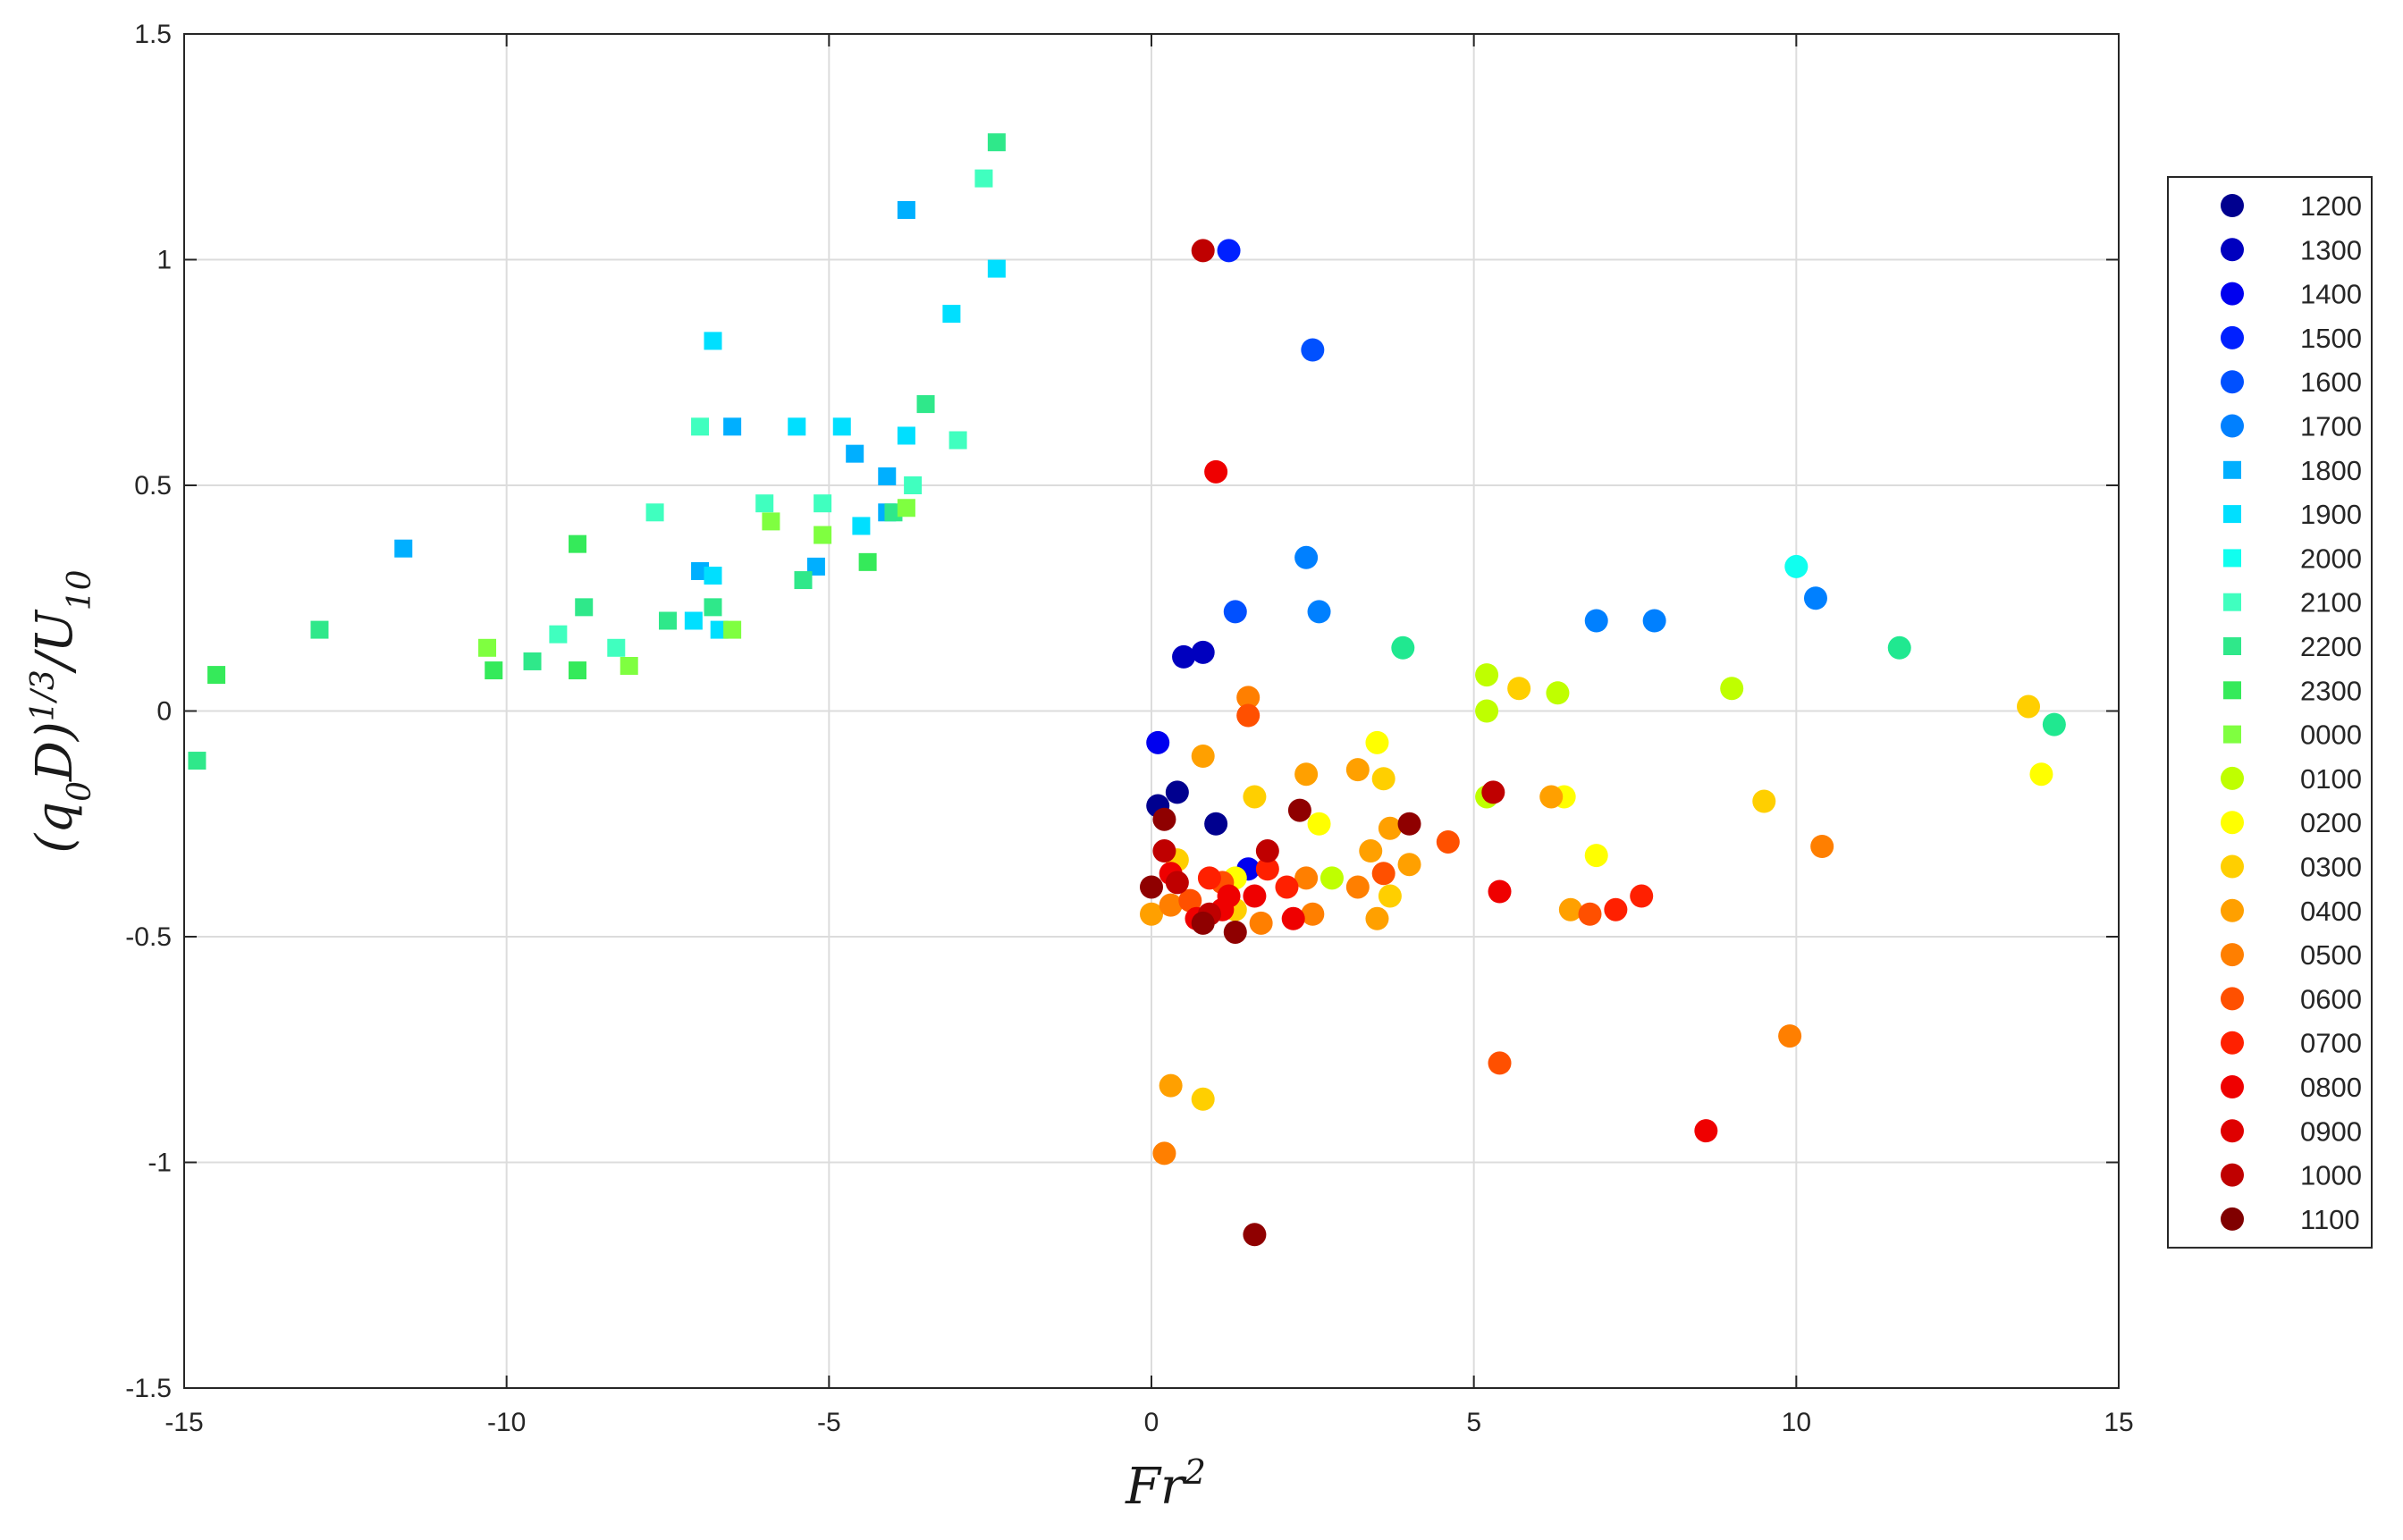 The image size is (2403, 1540). Describe the element at coordinates (2232, 558) in the screenshot. I see `legend-marker-2000` at that location.